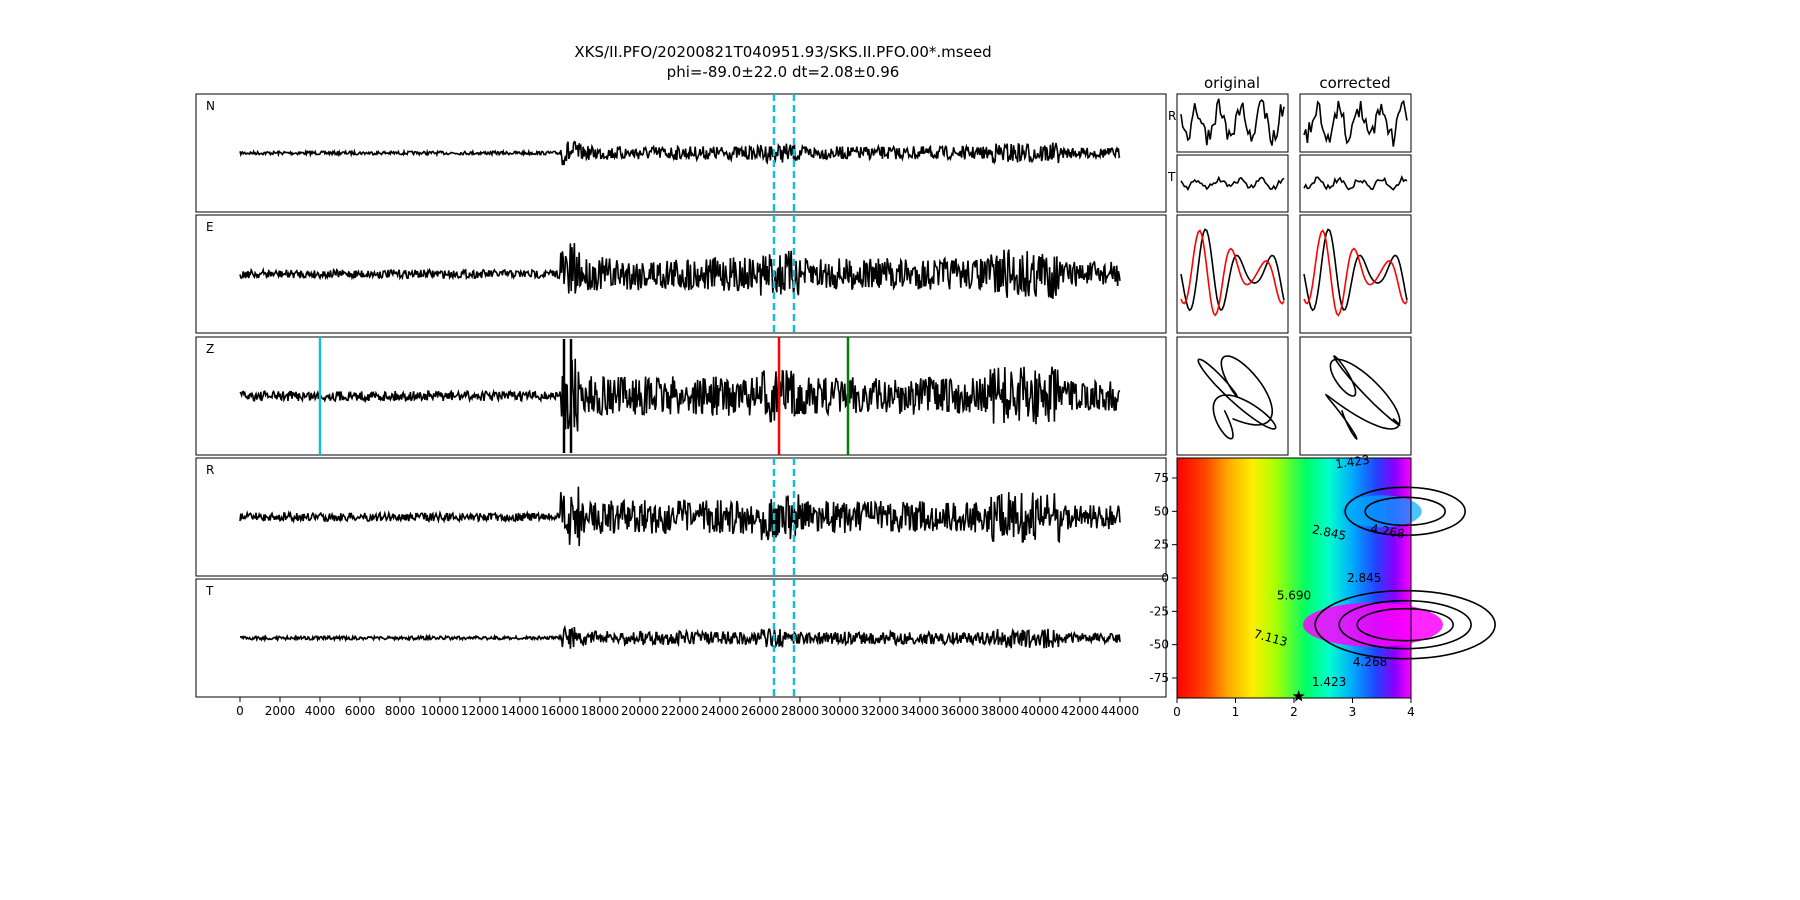  What do you see at coordinates (920, 711) in the screenshot?
I see `x-tick-label: 34000` at bounding box center [920, 711].